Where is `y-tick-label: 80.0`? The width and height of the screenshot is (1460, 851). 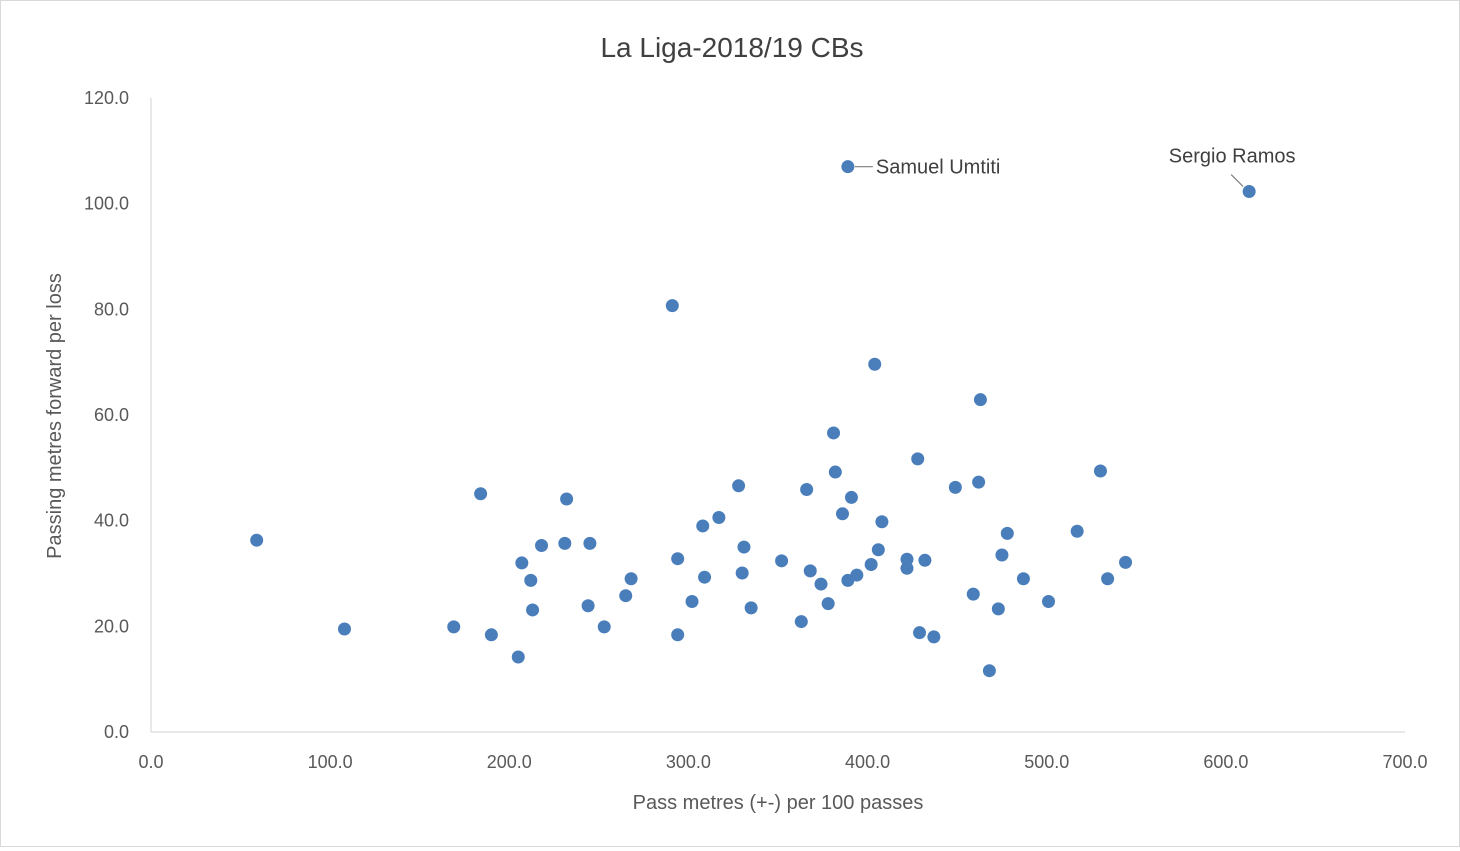 y-tick-label: 80.0 is located at coordinates (111, 309).